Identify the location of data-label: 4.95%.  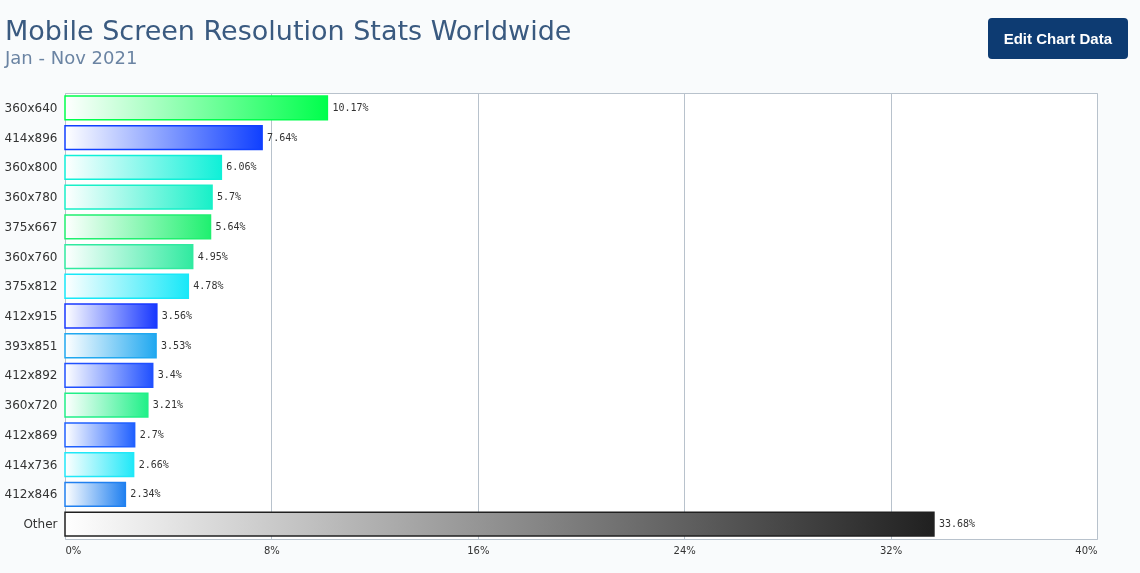
(212, 256).